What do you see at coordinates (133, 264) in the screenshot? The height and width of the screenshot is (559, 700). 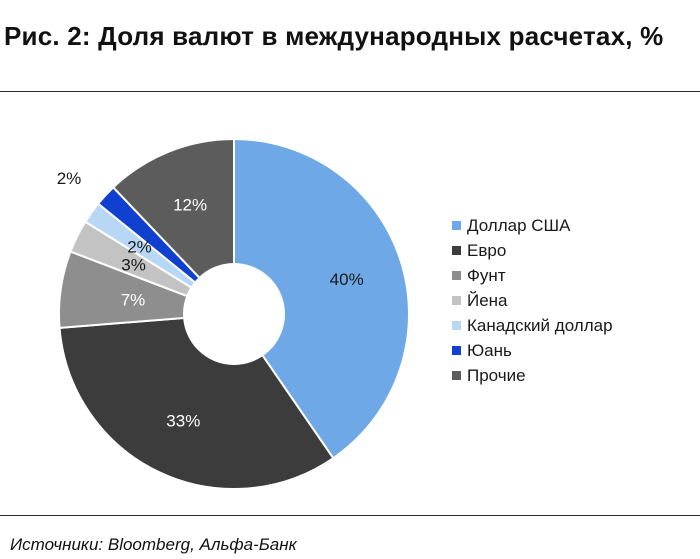 I see `slice-value-label: 3%` at bounding box center [133, 264].